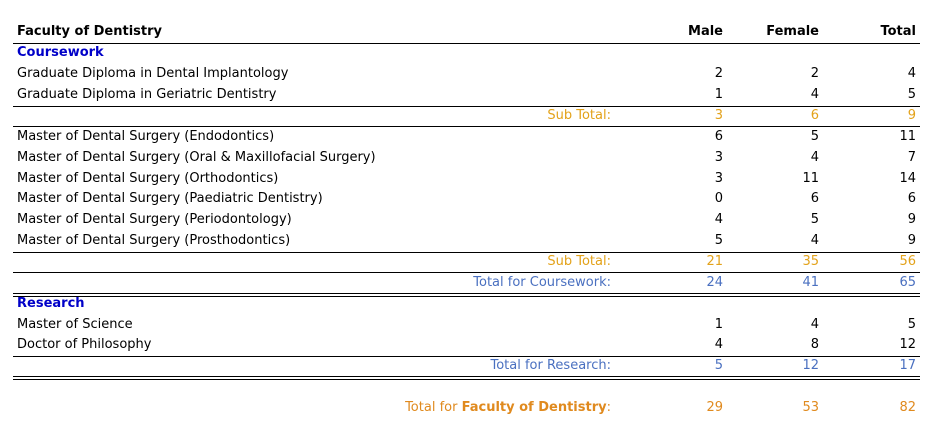  What do you see at coordinates (466, 366) in the screenshot?
I see `research-total-row: Total for Research: 5 12 17` at bounding box center [466, 366].